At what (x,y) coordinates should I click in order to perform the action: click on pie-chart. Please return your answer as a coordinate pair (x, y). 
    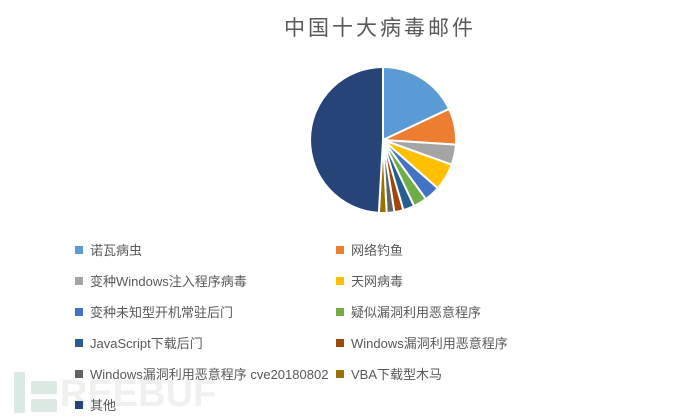
    Looking at the image, I should click on (383, 140).